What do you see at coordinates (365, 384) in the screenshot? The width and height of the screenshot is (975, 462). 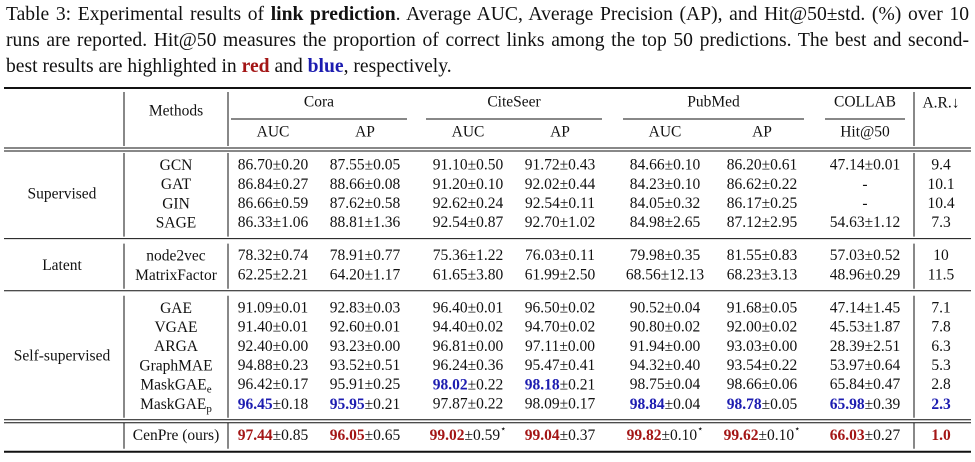 I see `result-cell: 95.91±0.25` at bounding box center [365, 384].